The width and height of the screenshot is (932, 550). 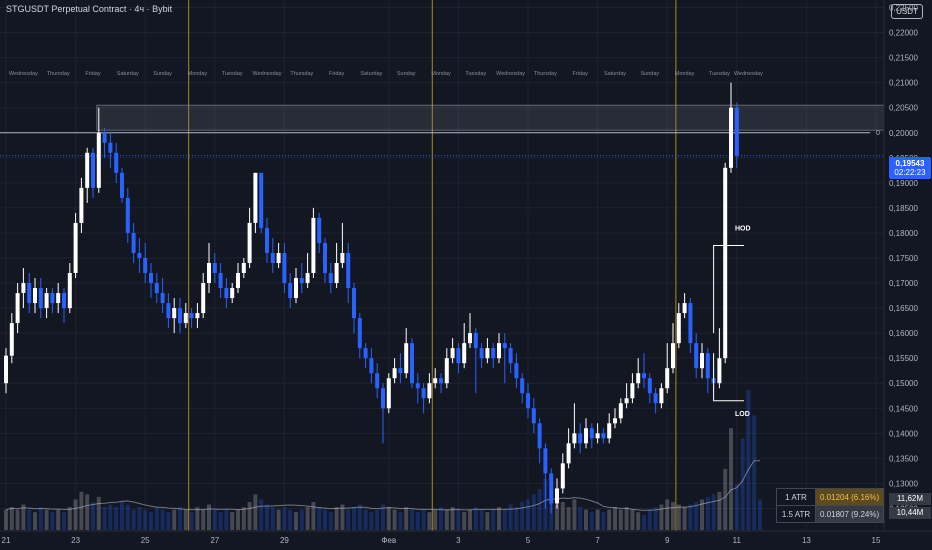 What do you see at coordinates (475, 74) in the screenshot?
I see `weekday-label: Tuesday` at bounding box center [475, 74].